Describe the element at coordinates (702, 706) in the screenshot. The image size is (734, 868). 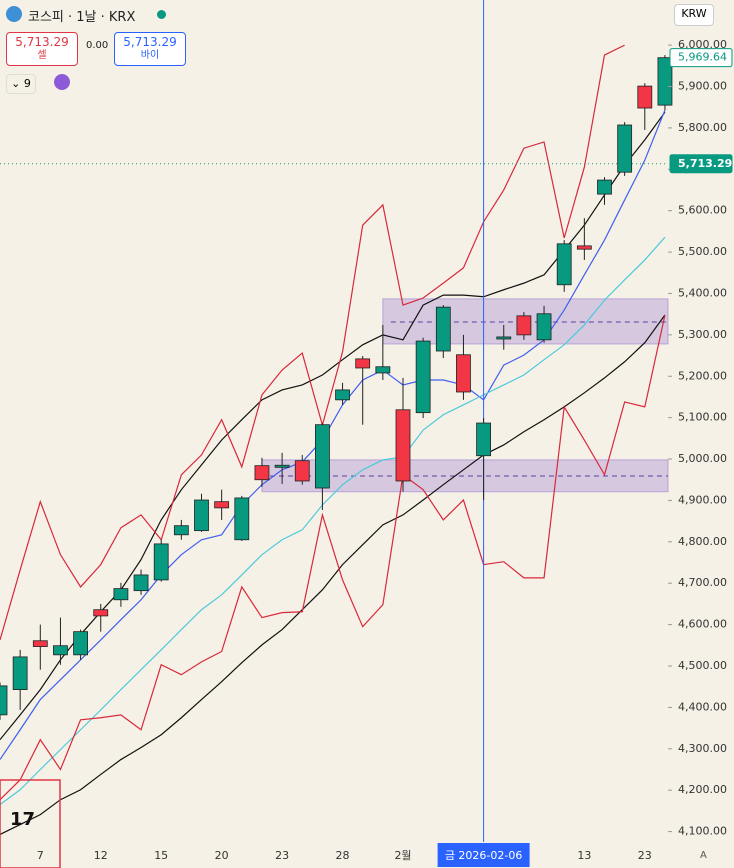
I see `y-tick-label: 4,400.00` at that location.